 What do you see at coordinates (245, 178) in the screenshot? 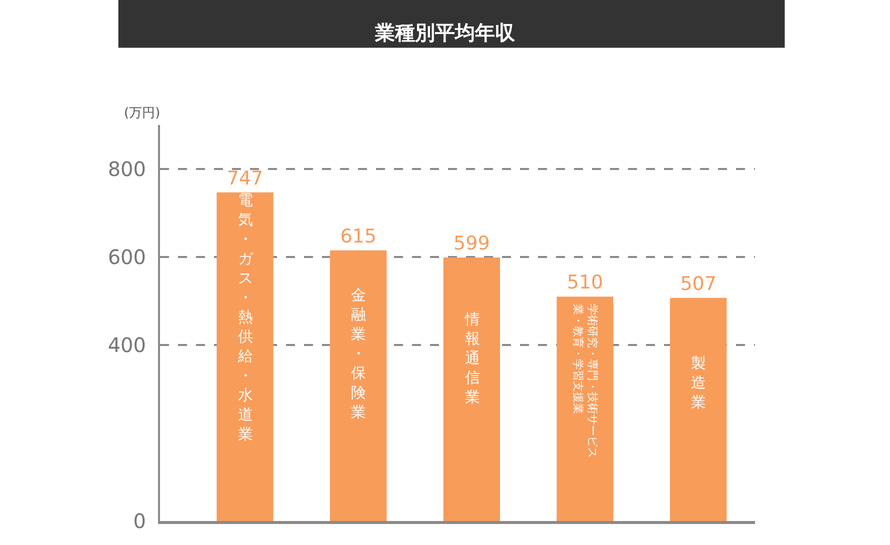
I see `data-label: 747` at bounding box center [245, 178].